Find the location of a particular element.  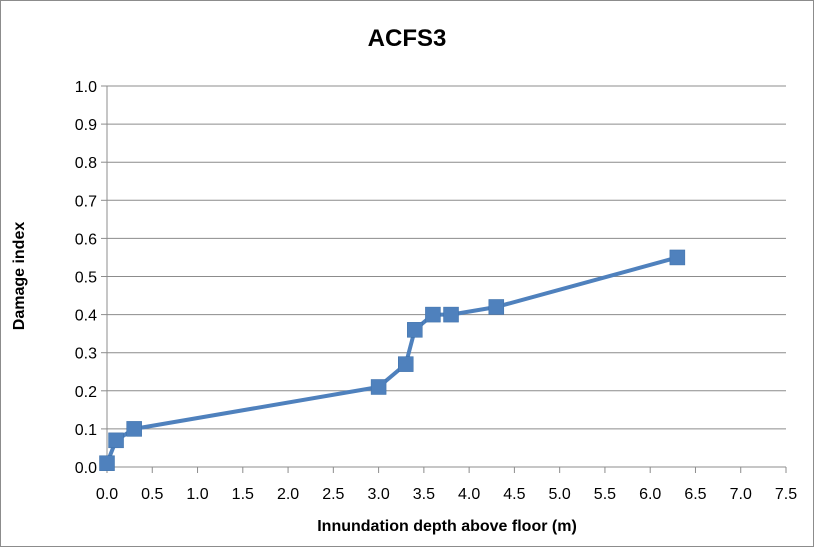

x-tick-label: 1.5 is located at coordinates (243, 494).